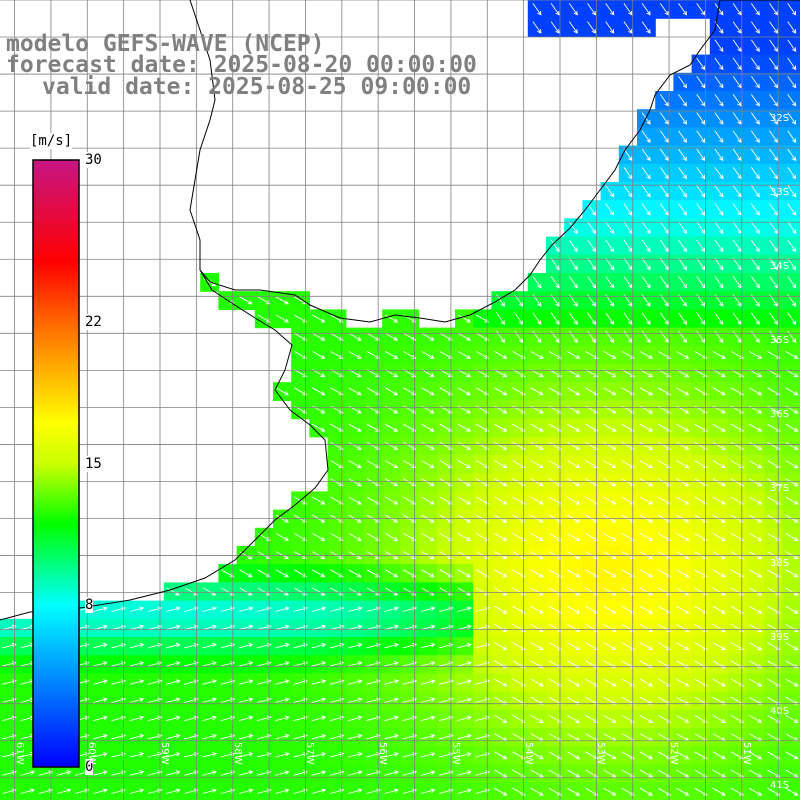  I want to click on valid-date: valid date: 2025-08-25 09:00:00, so click(257, 87).